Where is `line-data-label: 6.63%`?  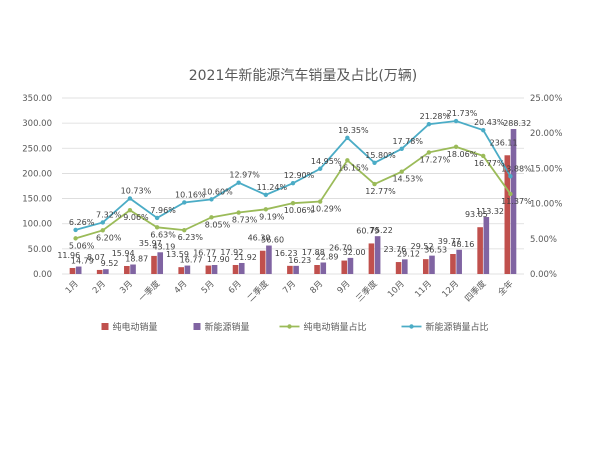
line-data-label: 6.63% is located at coordinates (163, 234).